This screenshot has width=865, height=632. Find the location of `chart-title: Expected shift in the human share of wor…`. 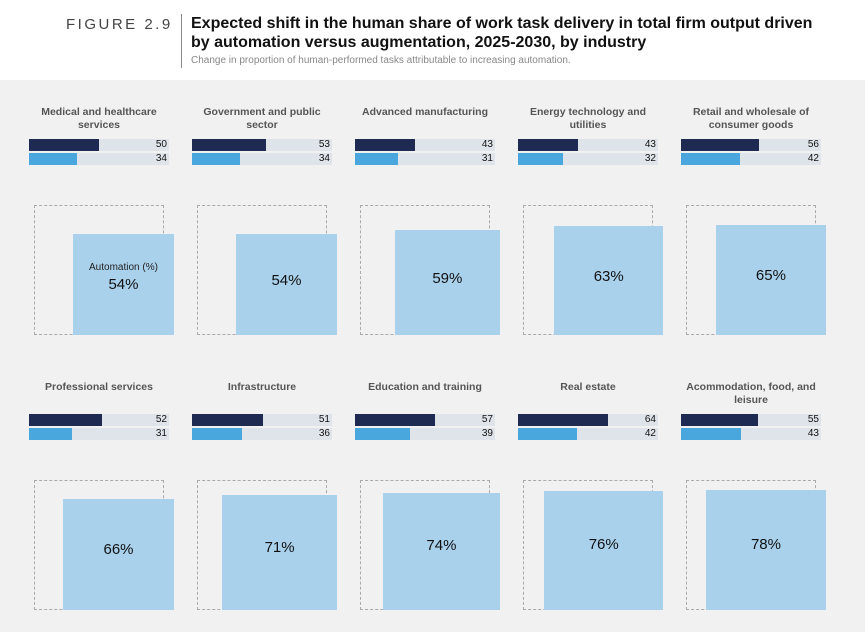

chart-title: Expected shift in the human share of wor… is located at coordinates (502, 33).